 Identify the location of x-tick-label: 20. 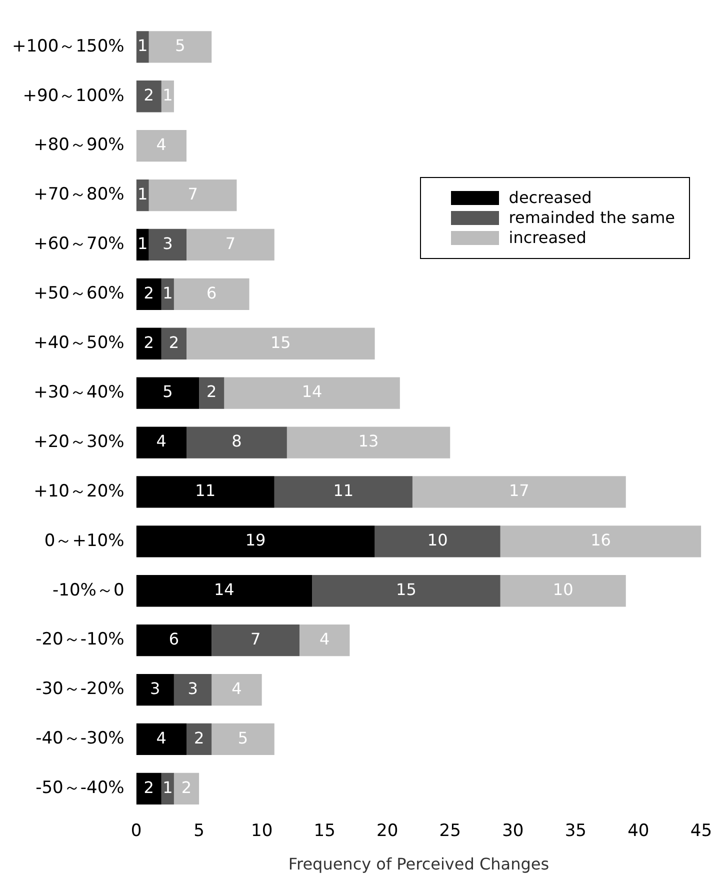
(387, 831).